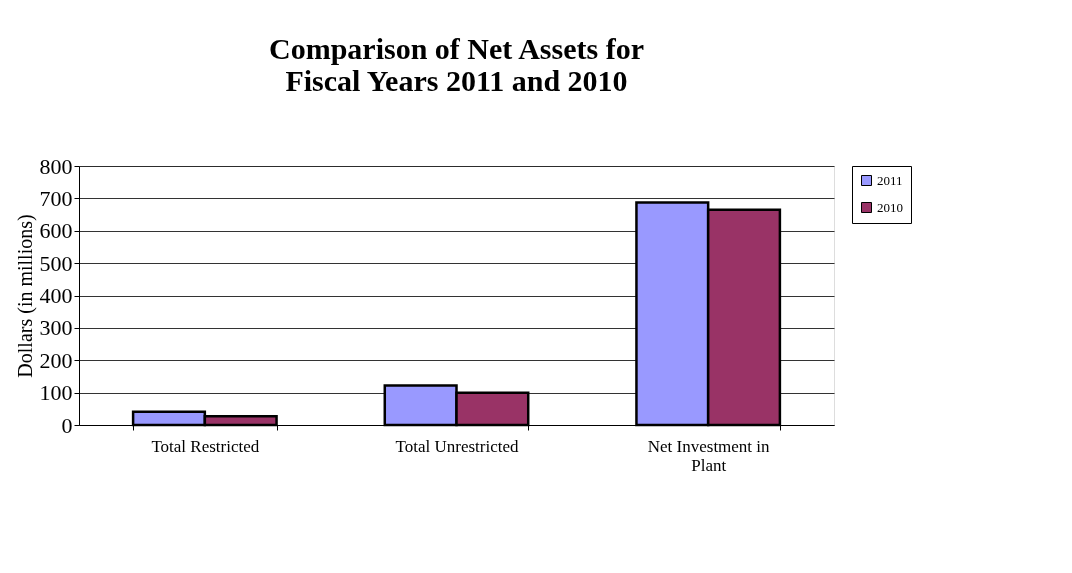  I want to click on text: Comparison of Net Assets for, so click(456, 48).